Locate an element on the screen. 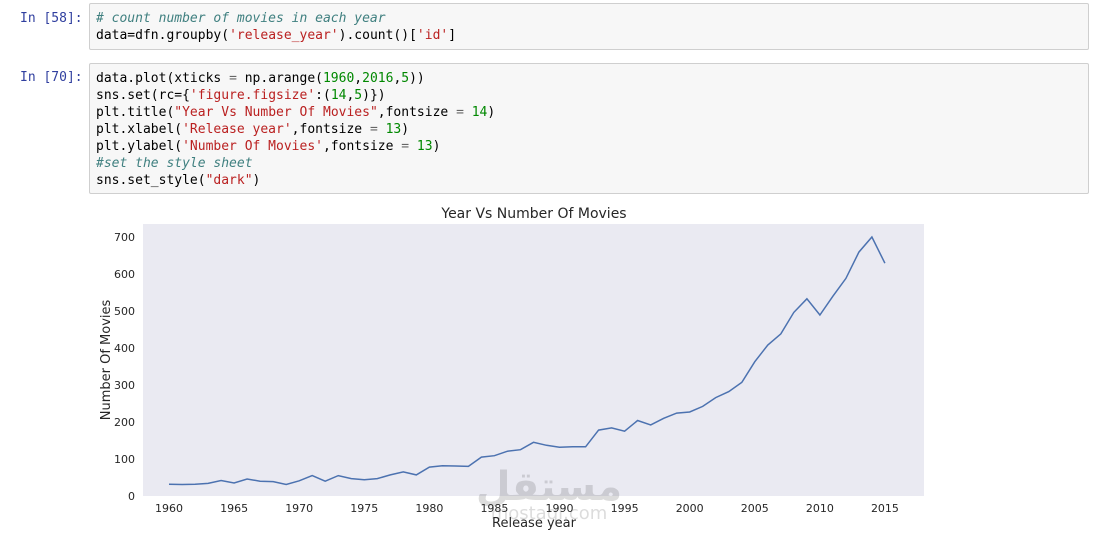 The height and width of the screenshot is (535, 1103). code-token: 'id' is located at coordinates (432, 35).